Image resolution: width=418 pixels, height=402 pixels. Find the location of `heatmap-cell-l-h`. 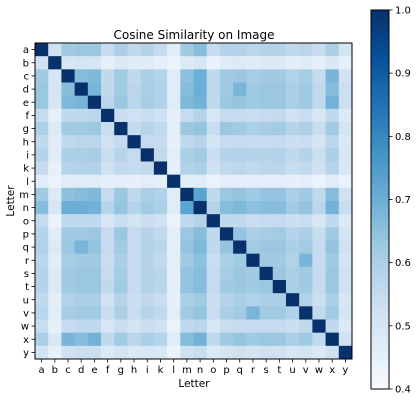

heatmap-cell-l-h is located at coordinates (134, 181).